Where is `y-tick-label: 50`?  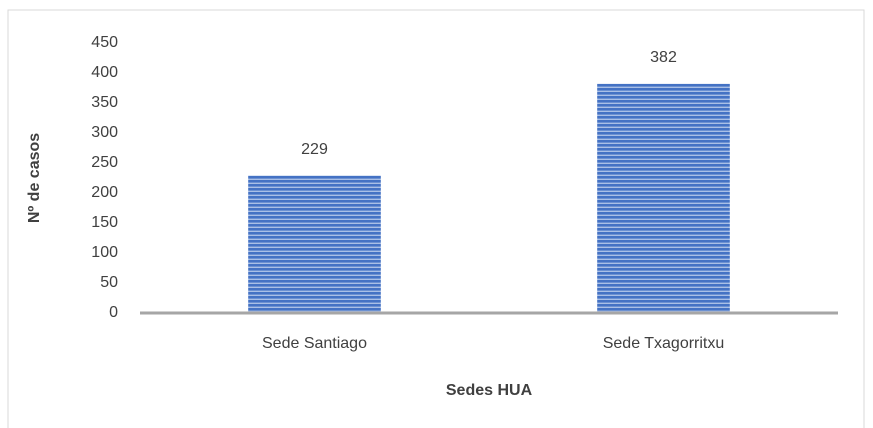 y-tick-label: 50 is located at coordinates (109, 282).